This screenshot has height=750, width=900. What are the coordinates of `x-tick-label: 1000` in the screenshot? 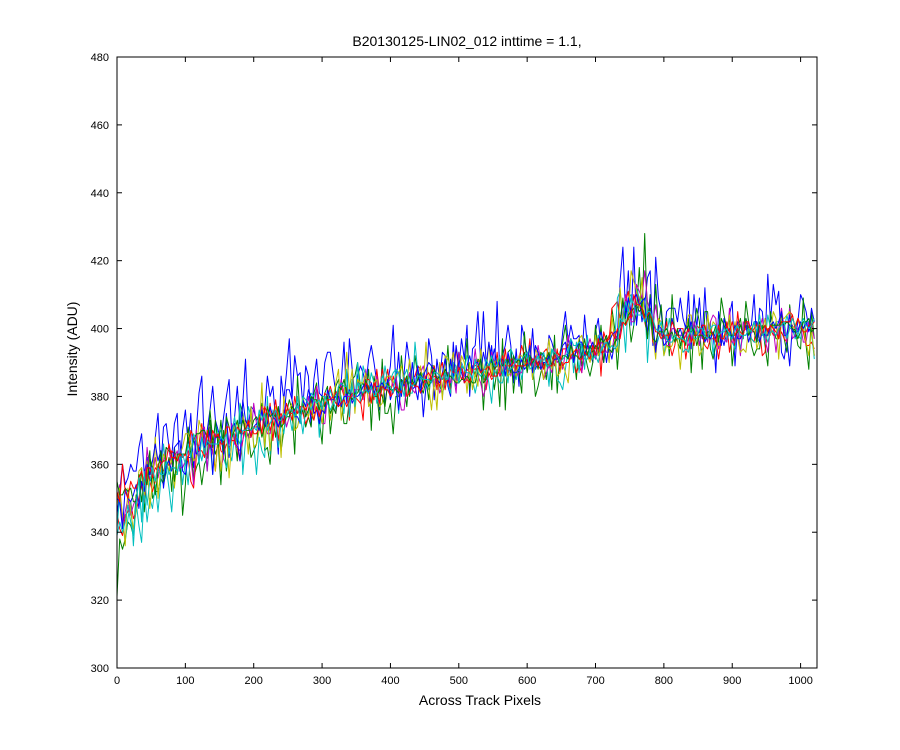 It's located at (800, 681).